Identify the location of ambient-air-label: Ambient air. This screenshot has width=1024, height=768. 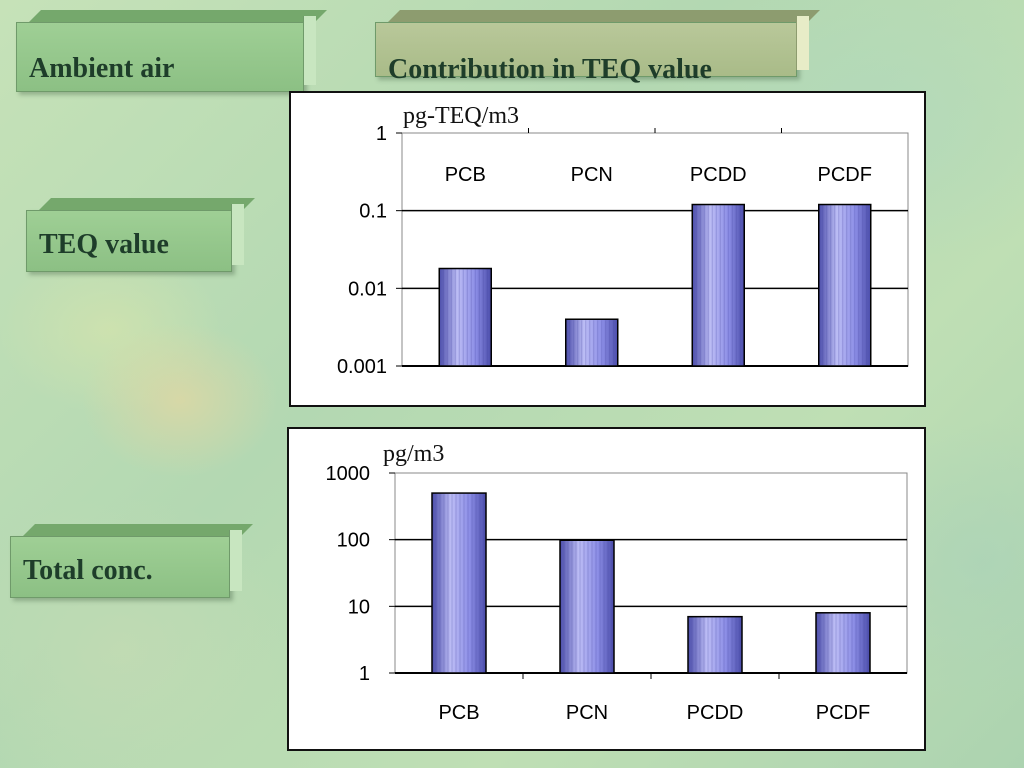
(102, 68).